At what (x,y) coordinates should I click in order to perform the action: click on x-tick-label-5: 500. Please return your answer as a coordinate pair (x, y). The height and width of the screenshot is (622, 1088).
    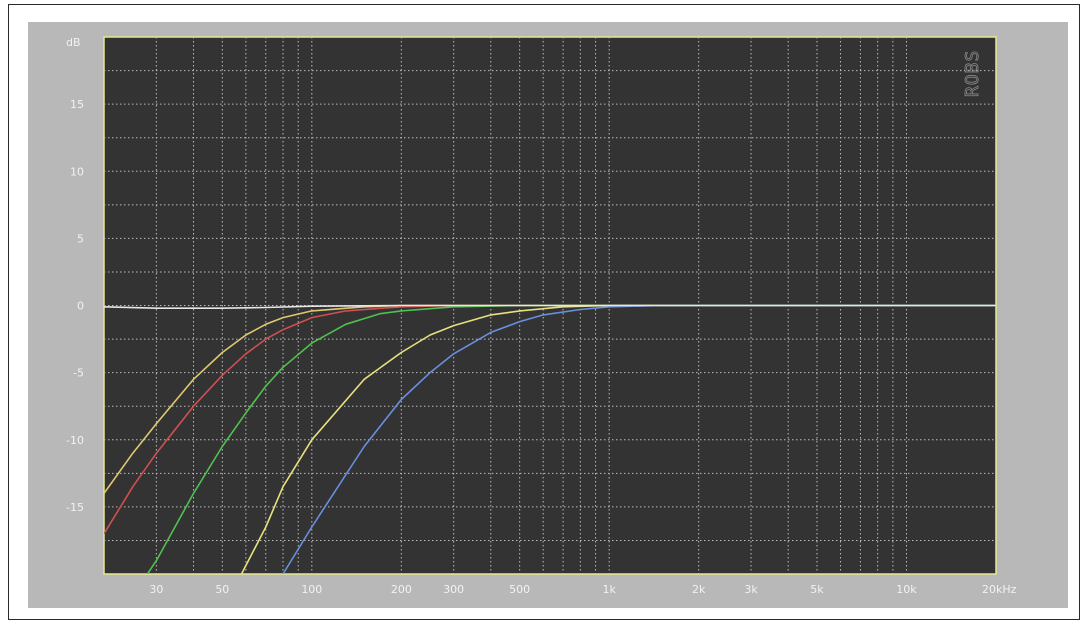
    Looking at the image, I should click on (519, 589).